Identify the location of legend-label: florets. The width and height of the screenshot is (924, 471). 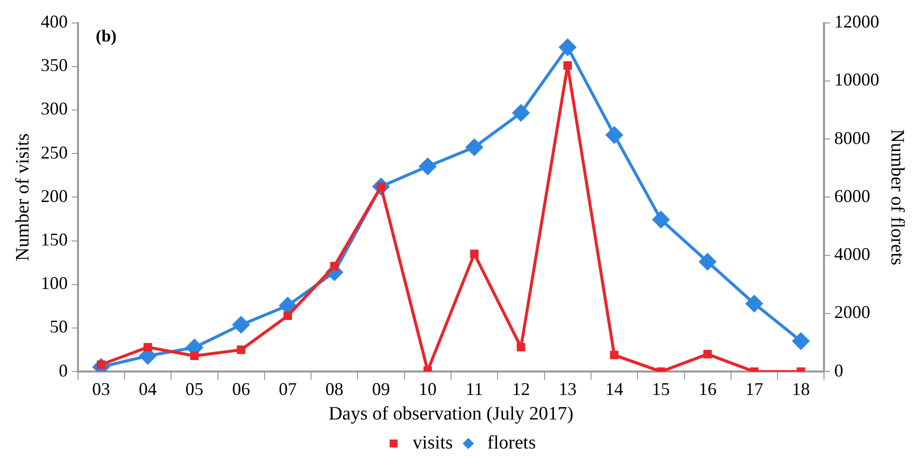
(511, 443).